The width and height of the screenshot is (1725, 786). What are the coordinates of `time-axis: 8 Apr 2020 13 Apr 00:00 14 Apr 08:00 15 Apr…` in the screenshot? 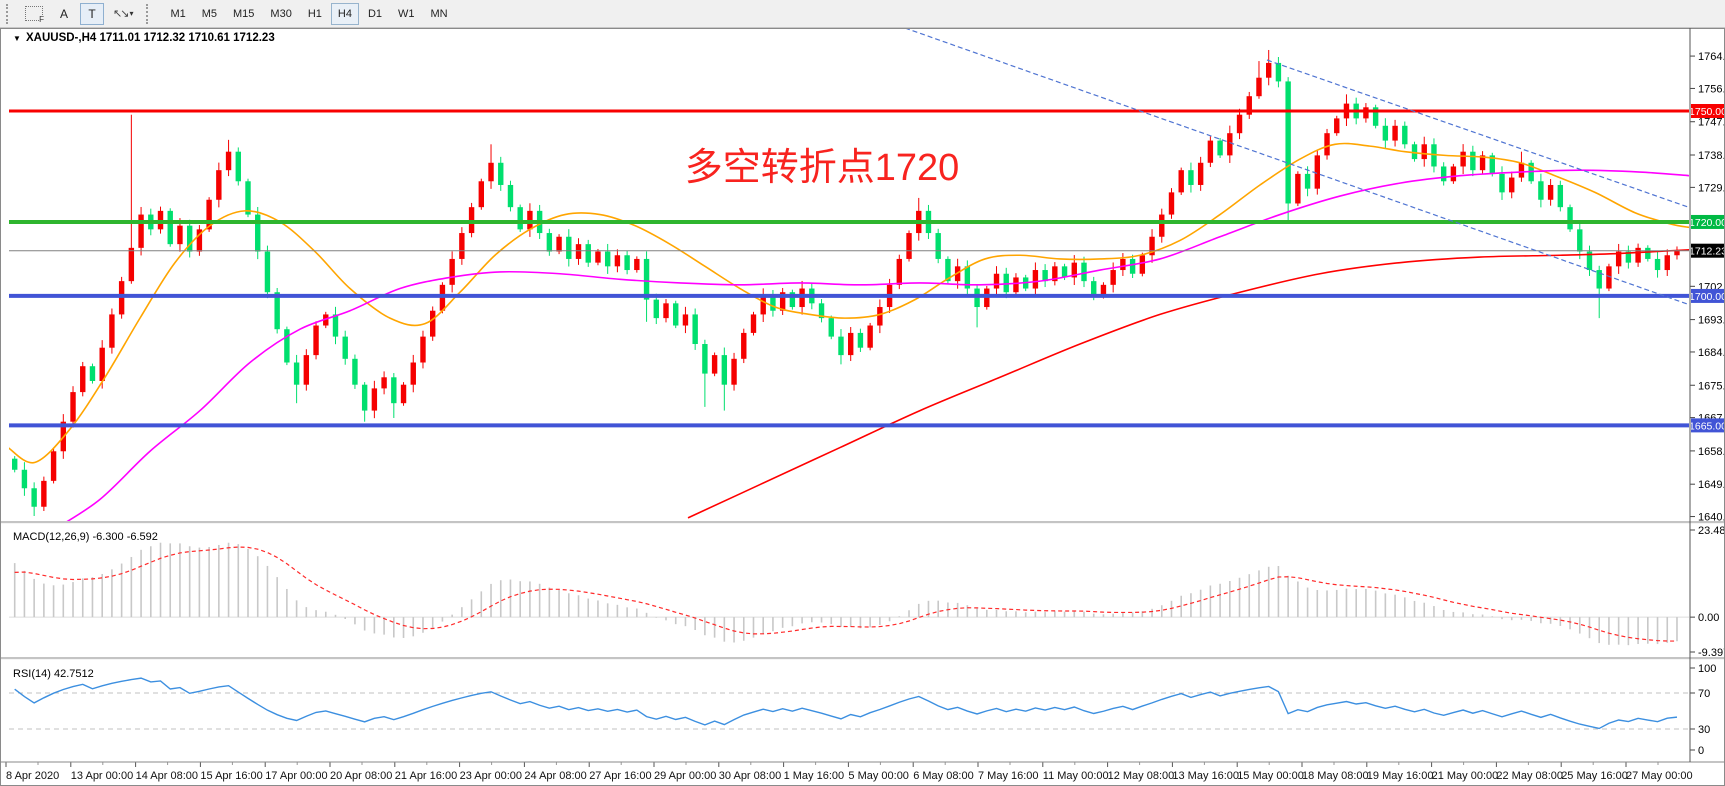 It's located at (849, 772).